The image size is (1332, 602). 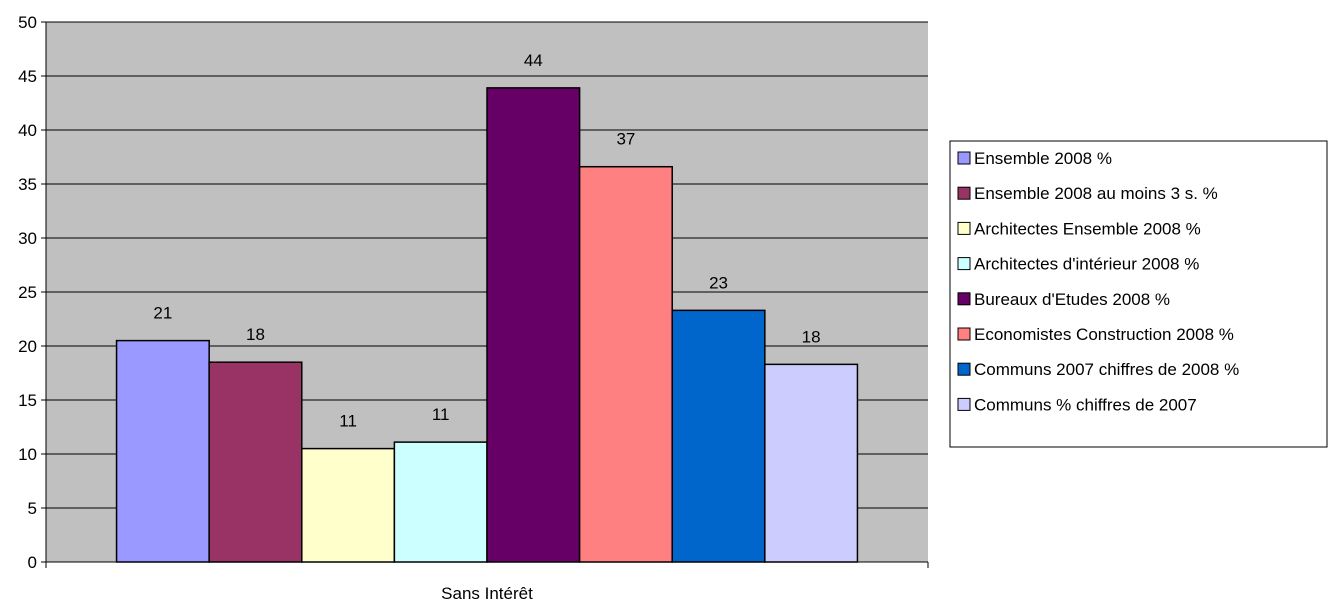 I want to click on y-axis: 0 5 10 15 20 25 30 35 40 45 50, so click(x=32, y=292).